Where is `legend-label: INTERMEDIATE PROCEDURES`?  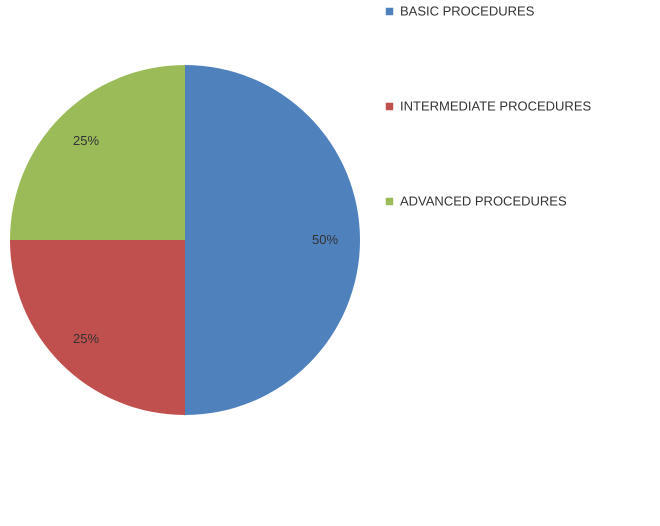
legend-label: INTERMEDIATE PROCEDURES is located at coordinates (496, 106).